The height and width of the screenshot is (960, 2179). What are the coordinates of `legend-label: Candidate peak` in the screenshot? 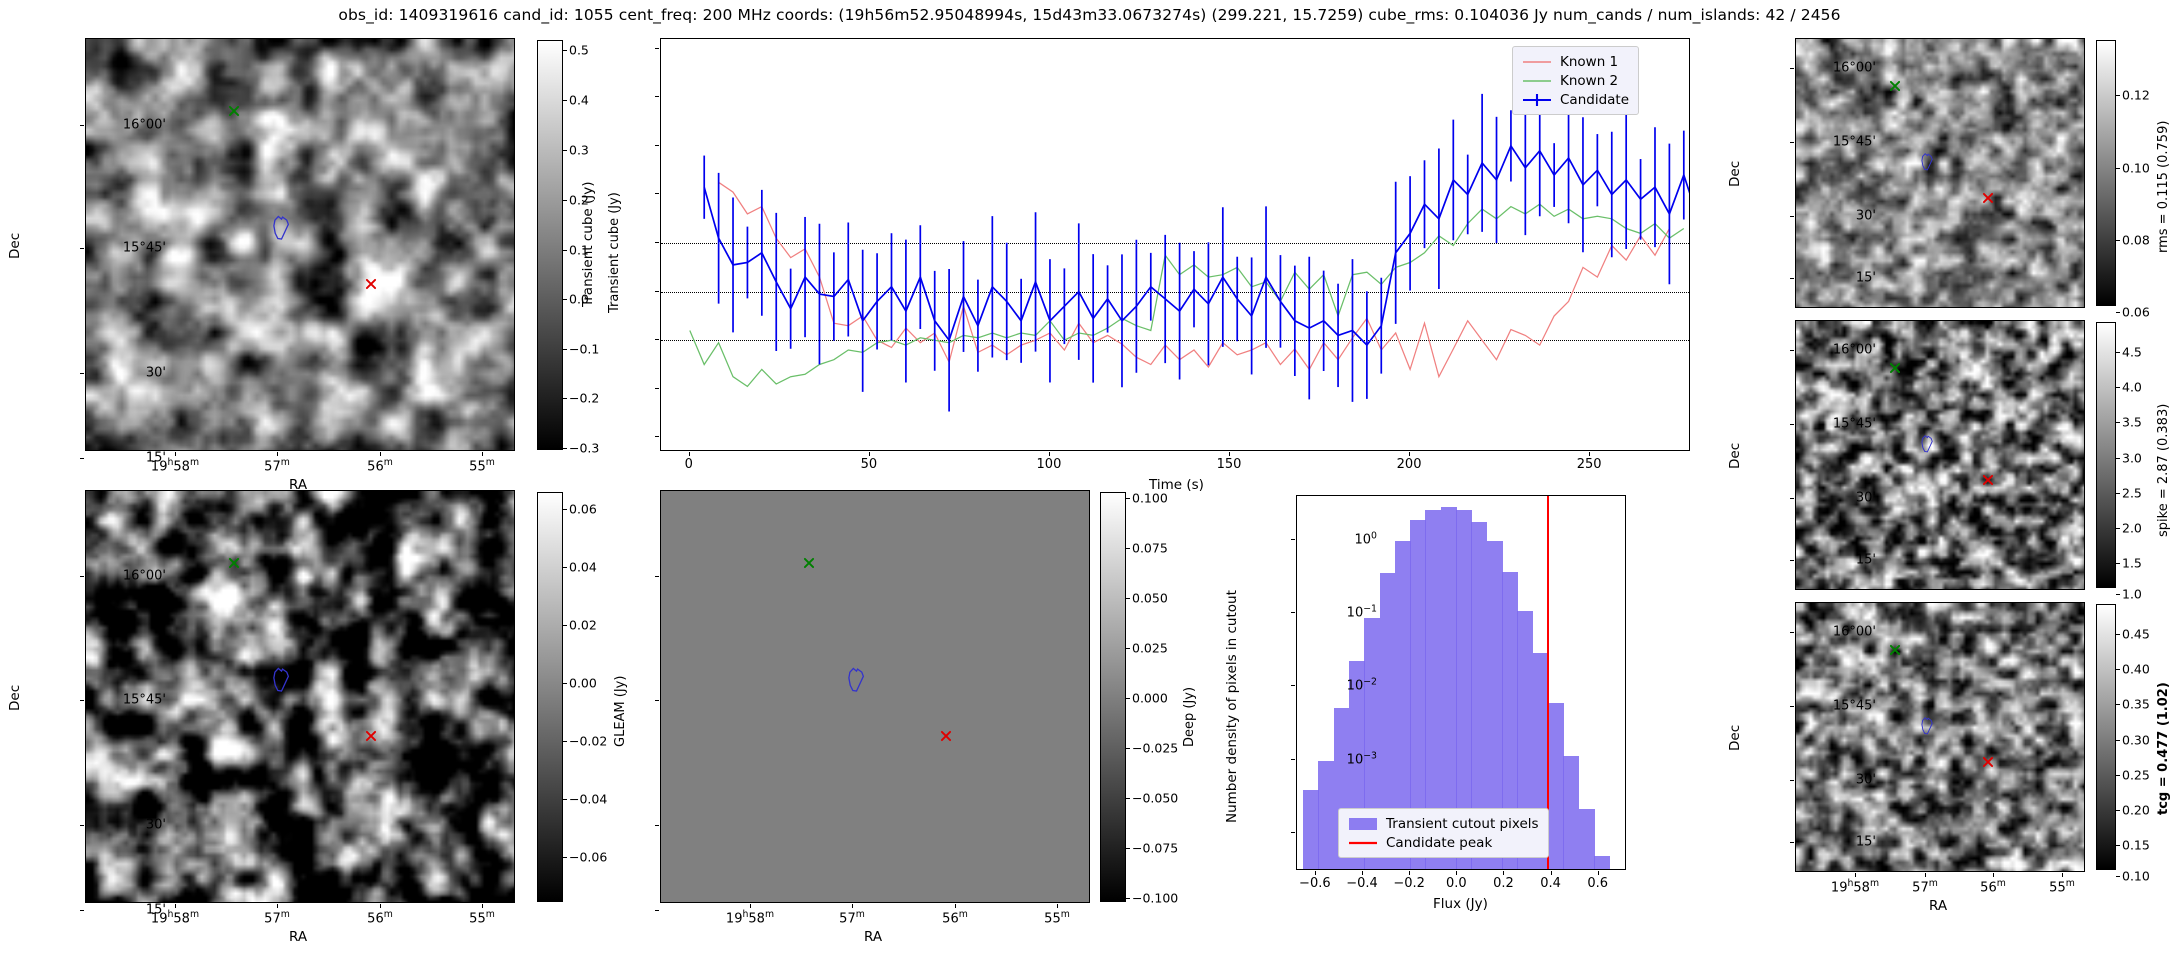 It's located at (1439, 842).